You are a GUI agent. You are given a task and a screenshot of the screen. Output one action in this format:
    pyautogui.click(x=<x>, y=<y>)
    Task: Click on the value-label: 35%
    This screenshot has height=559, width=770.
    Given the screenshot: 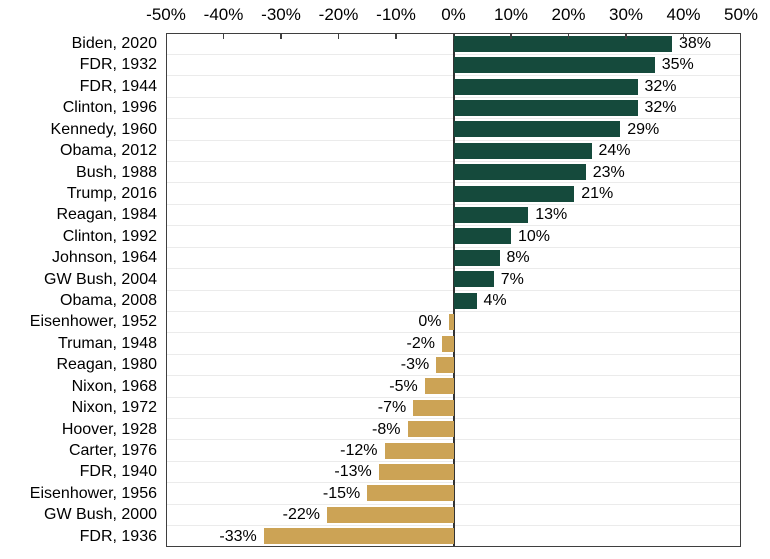 What is the action you would take?
    pyautogui.click(x=677, y=65)
    